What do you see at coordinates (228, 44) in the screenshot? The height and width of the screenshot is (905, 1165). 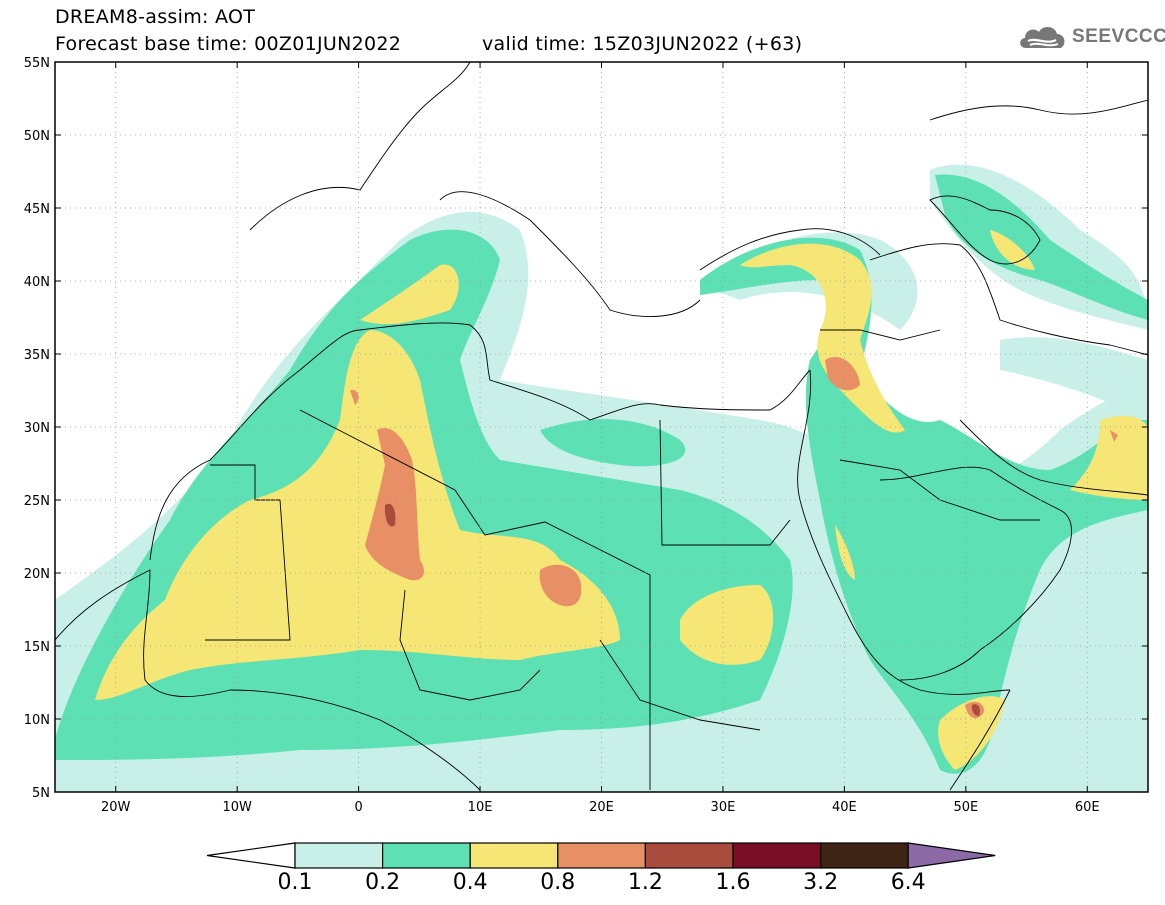 I see `title-base-time: Forecast base time: 00Z01JUN2022` at bounding box center [228, 44].